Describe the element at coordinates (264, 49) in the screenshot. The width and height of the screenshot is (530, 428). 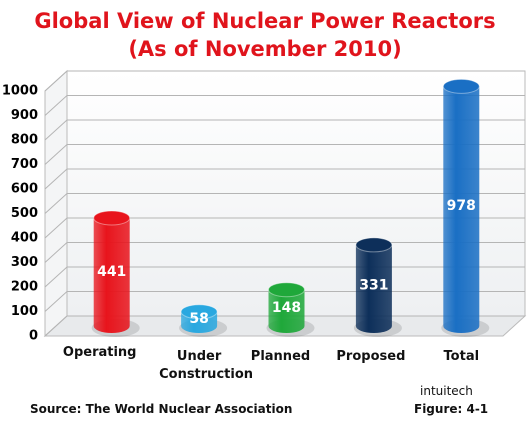
I see `chart-subtitle: (As of November 2010)` at that location.